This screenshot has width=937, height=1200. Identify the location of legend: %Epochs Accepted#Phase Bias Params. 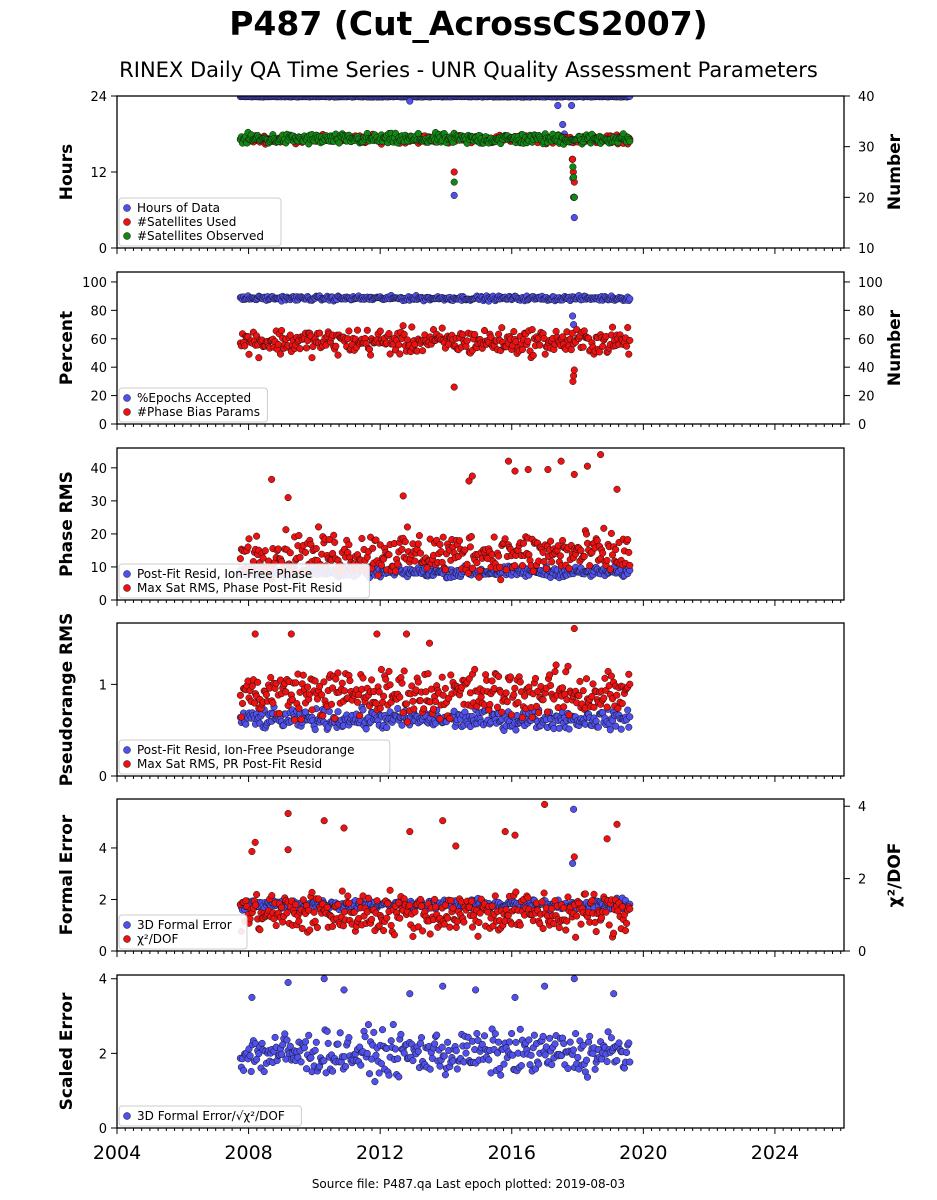
(193, 405).